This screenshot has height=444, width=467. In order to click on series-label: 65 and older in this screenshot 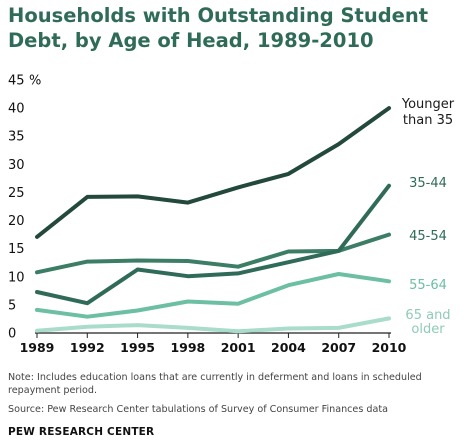, I will do `click(427, 322)`.